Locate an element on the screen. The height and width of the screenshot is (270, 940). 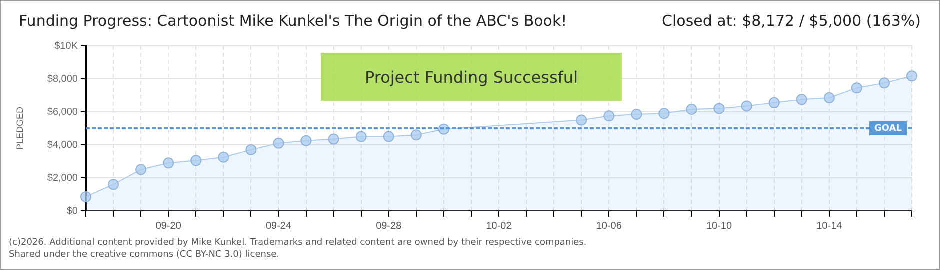
y-tick-label: $10K is located at coordinates (66, 46).